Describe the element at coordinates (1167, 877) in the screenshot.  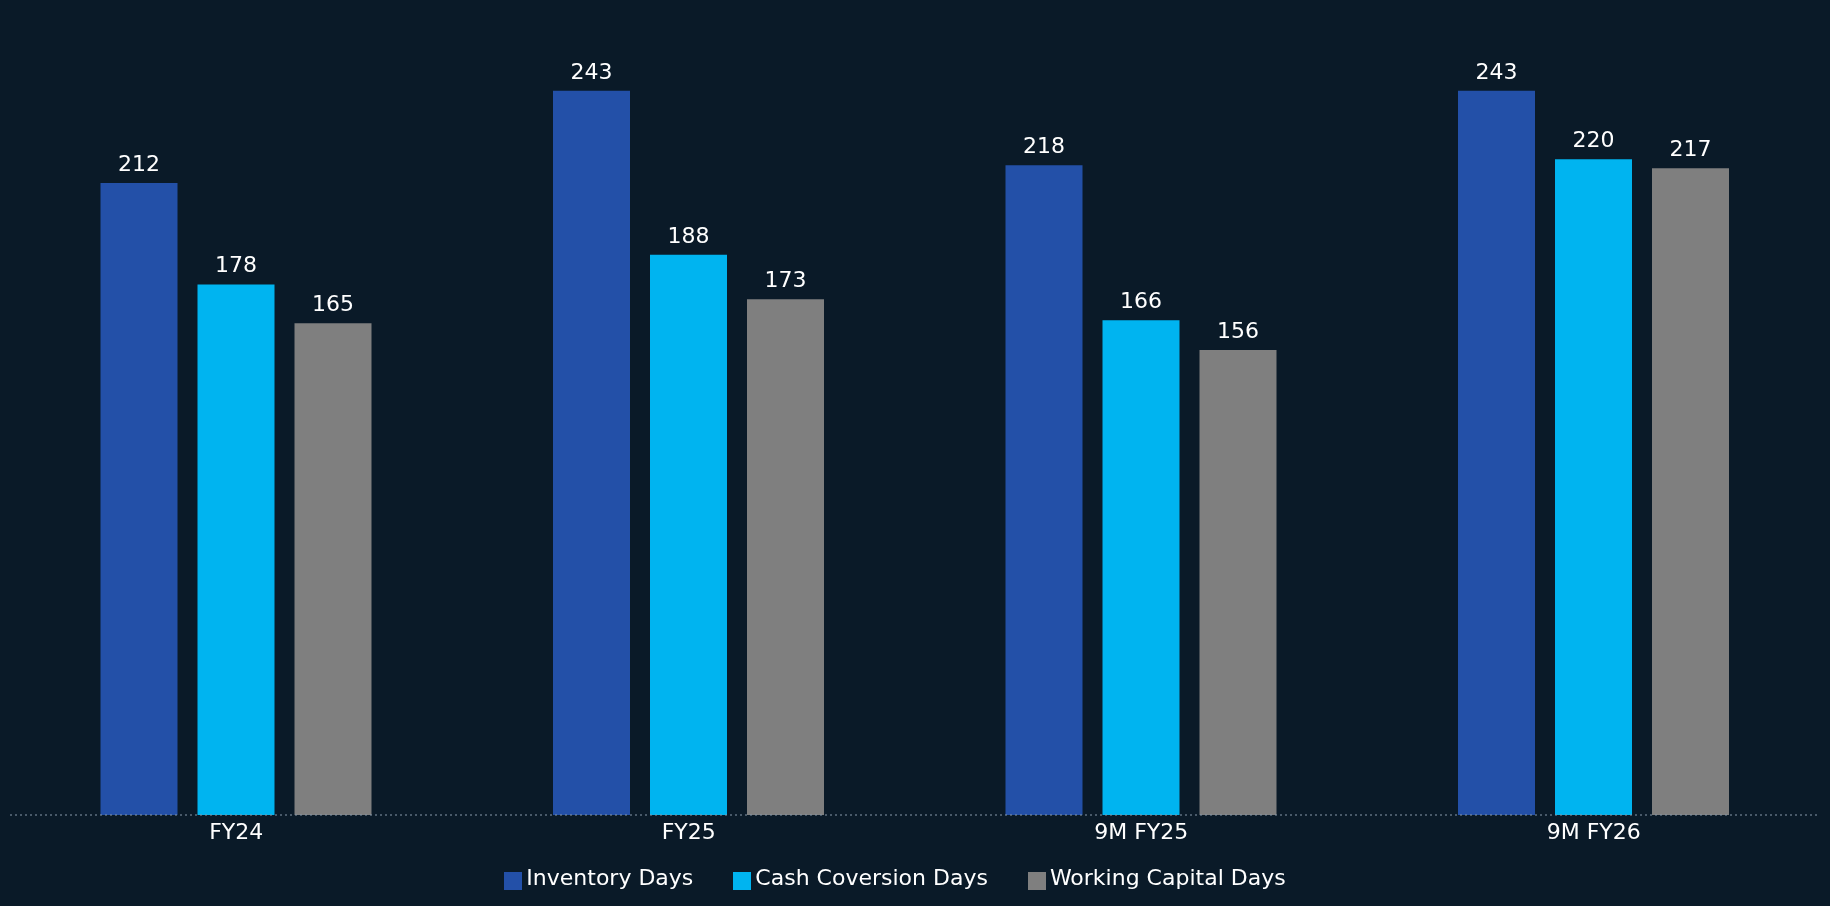
I see `legend-label: Working Capital Days` at that location.